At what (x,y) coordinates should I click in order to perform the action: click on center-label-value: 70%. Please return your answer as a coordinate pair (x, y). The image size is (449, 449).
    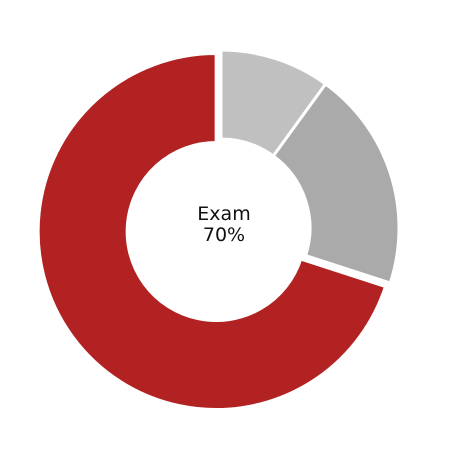
    Looking at the image, I should click on (224, 235).